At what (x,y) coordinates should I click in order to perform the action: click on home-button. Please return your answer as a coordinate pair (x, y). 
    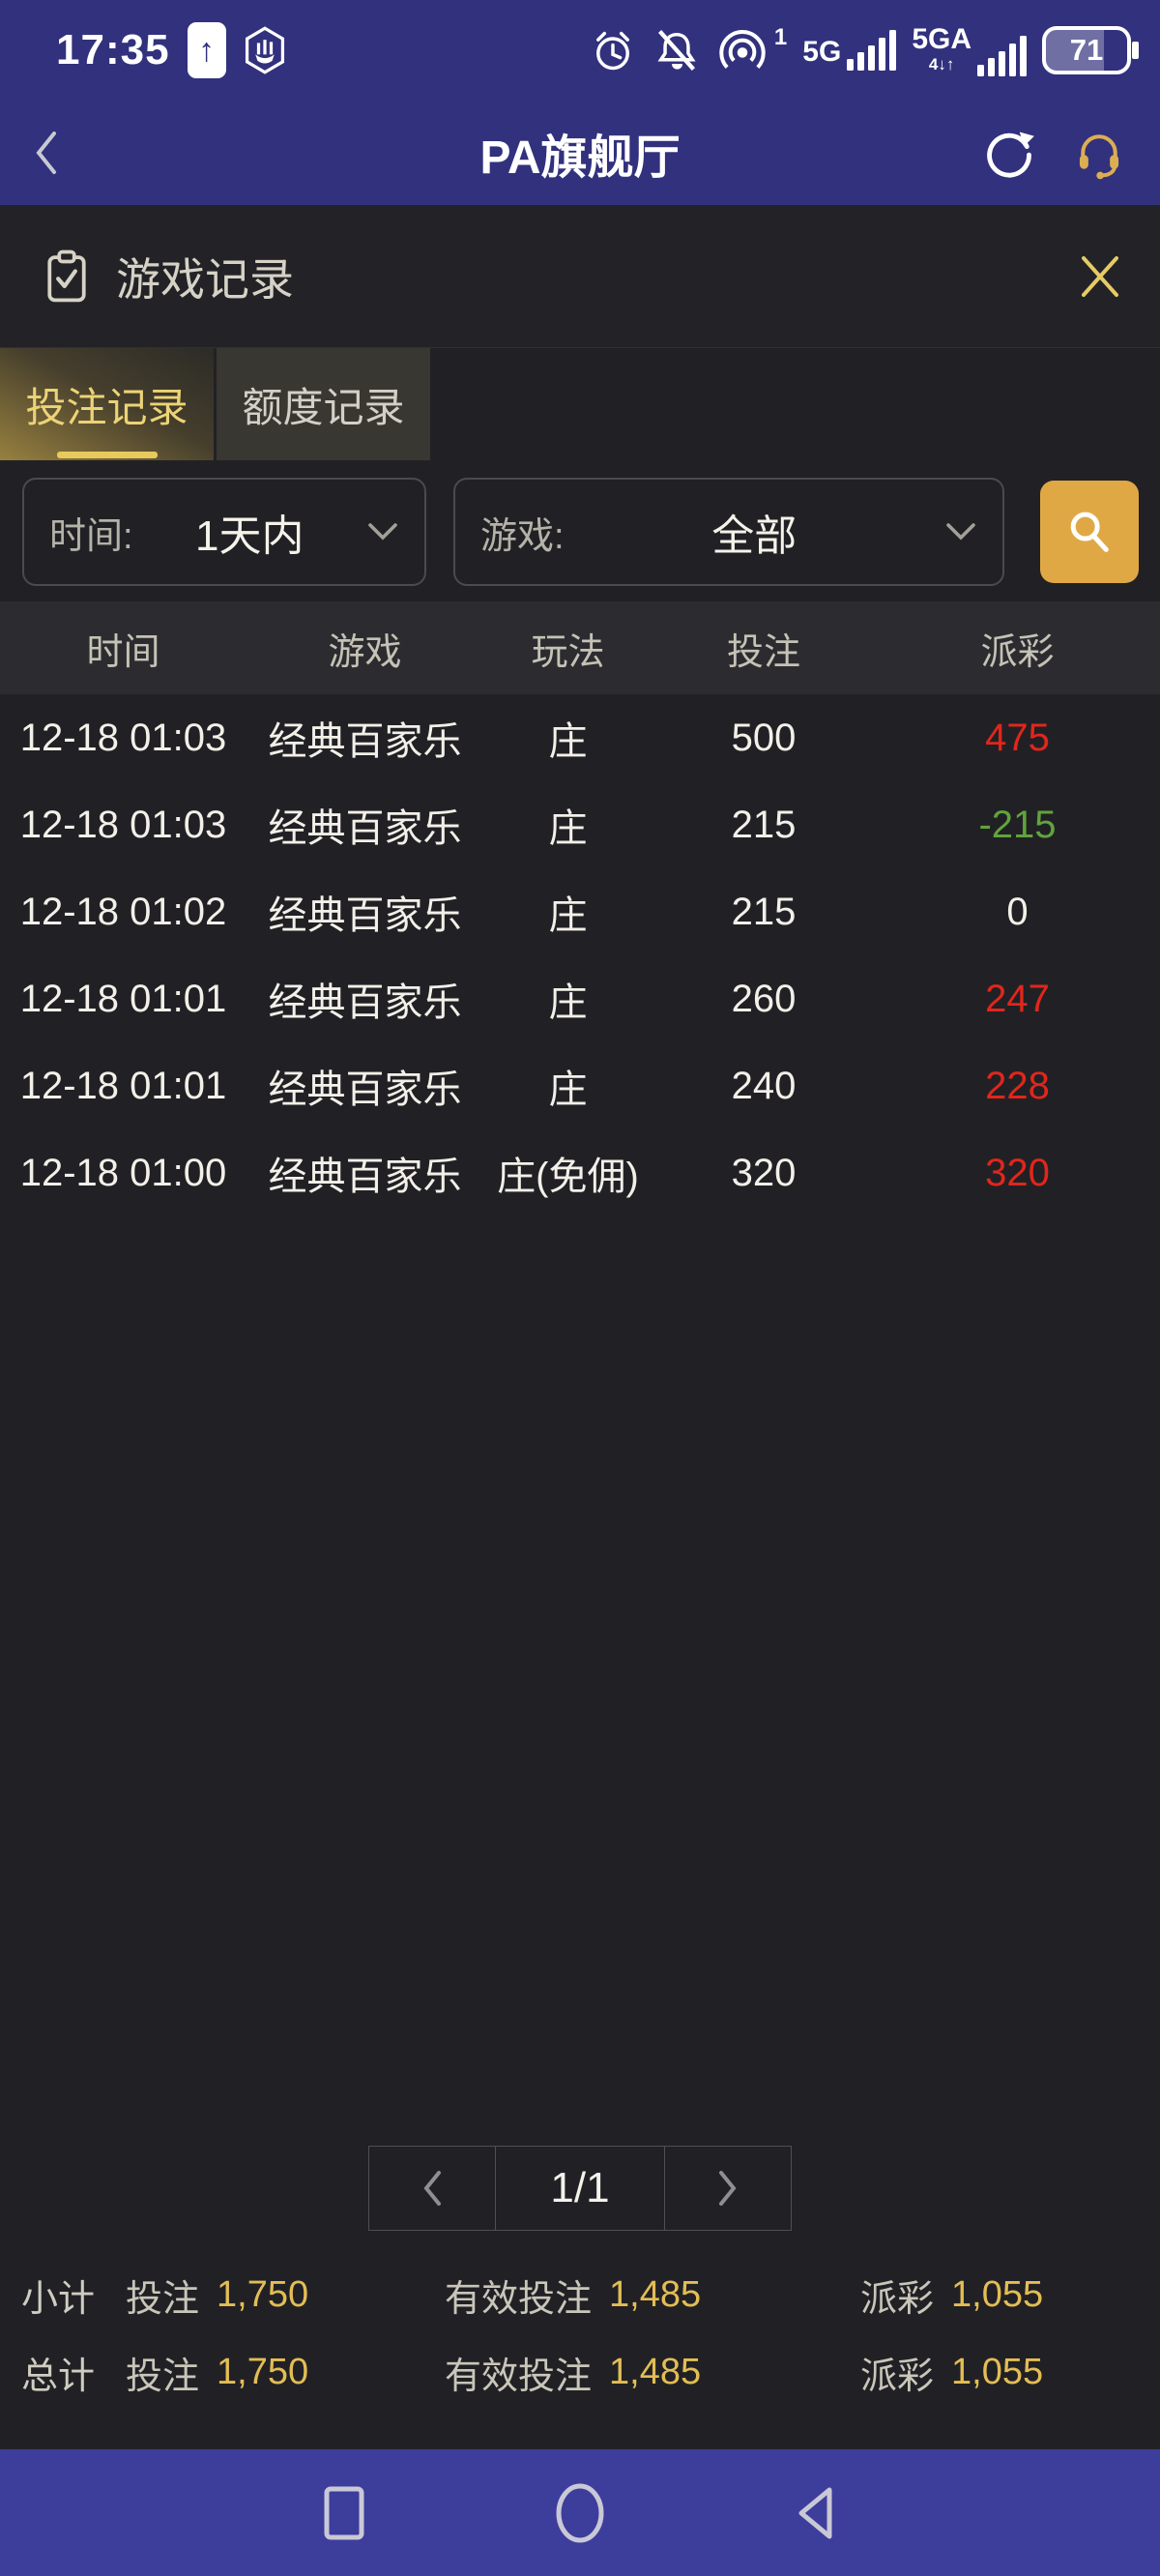
    Looking at the image, I should click on (580, 2513).